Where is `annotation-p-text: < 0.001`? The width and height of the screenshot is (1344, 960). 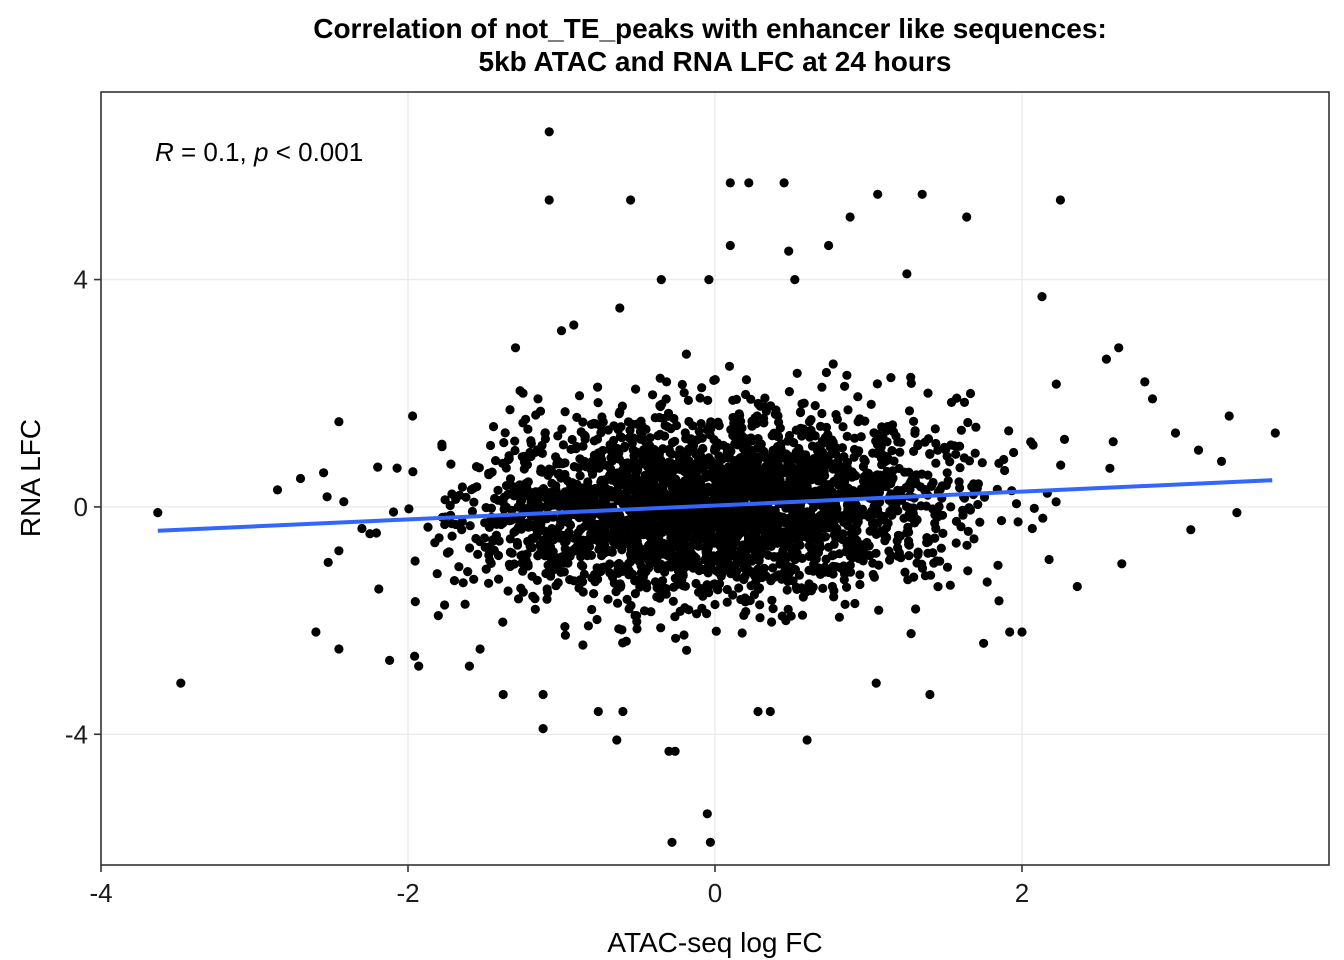 annotation-p-text: < 0.001 is located at coordinates (315, 152).